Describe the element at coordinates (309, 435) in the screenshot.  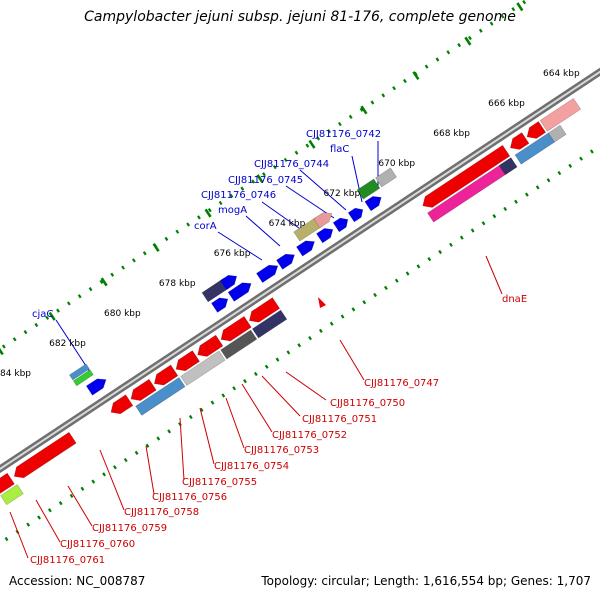
I see `gene-label-CJJ81176_0752: CJJ81176_0752` at that location.